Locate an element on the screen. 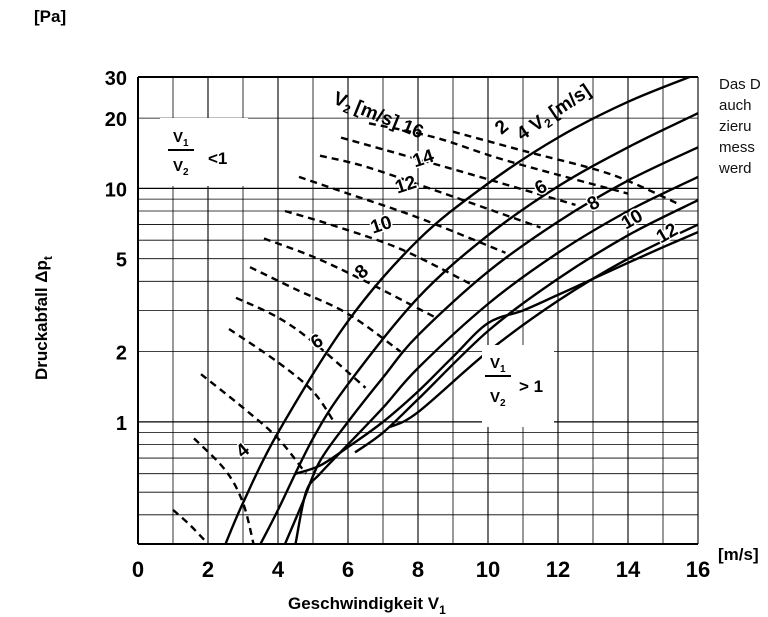  y-tick-label: 30 is located at coordinates (116, 79).